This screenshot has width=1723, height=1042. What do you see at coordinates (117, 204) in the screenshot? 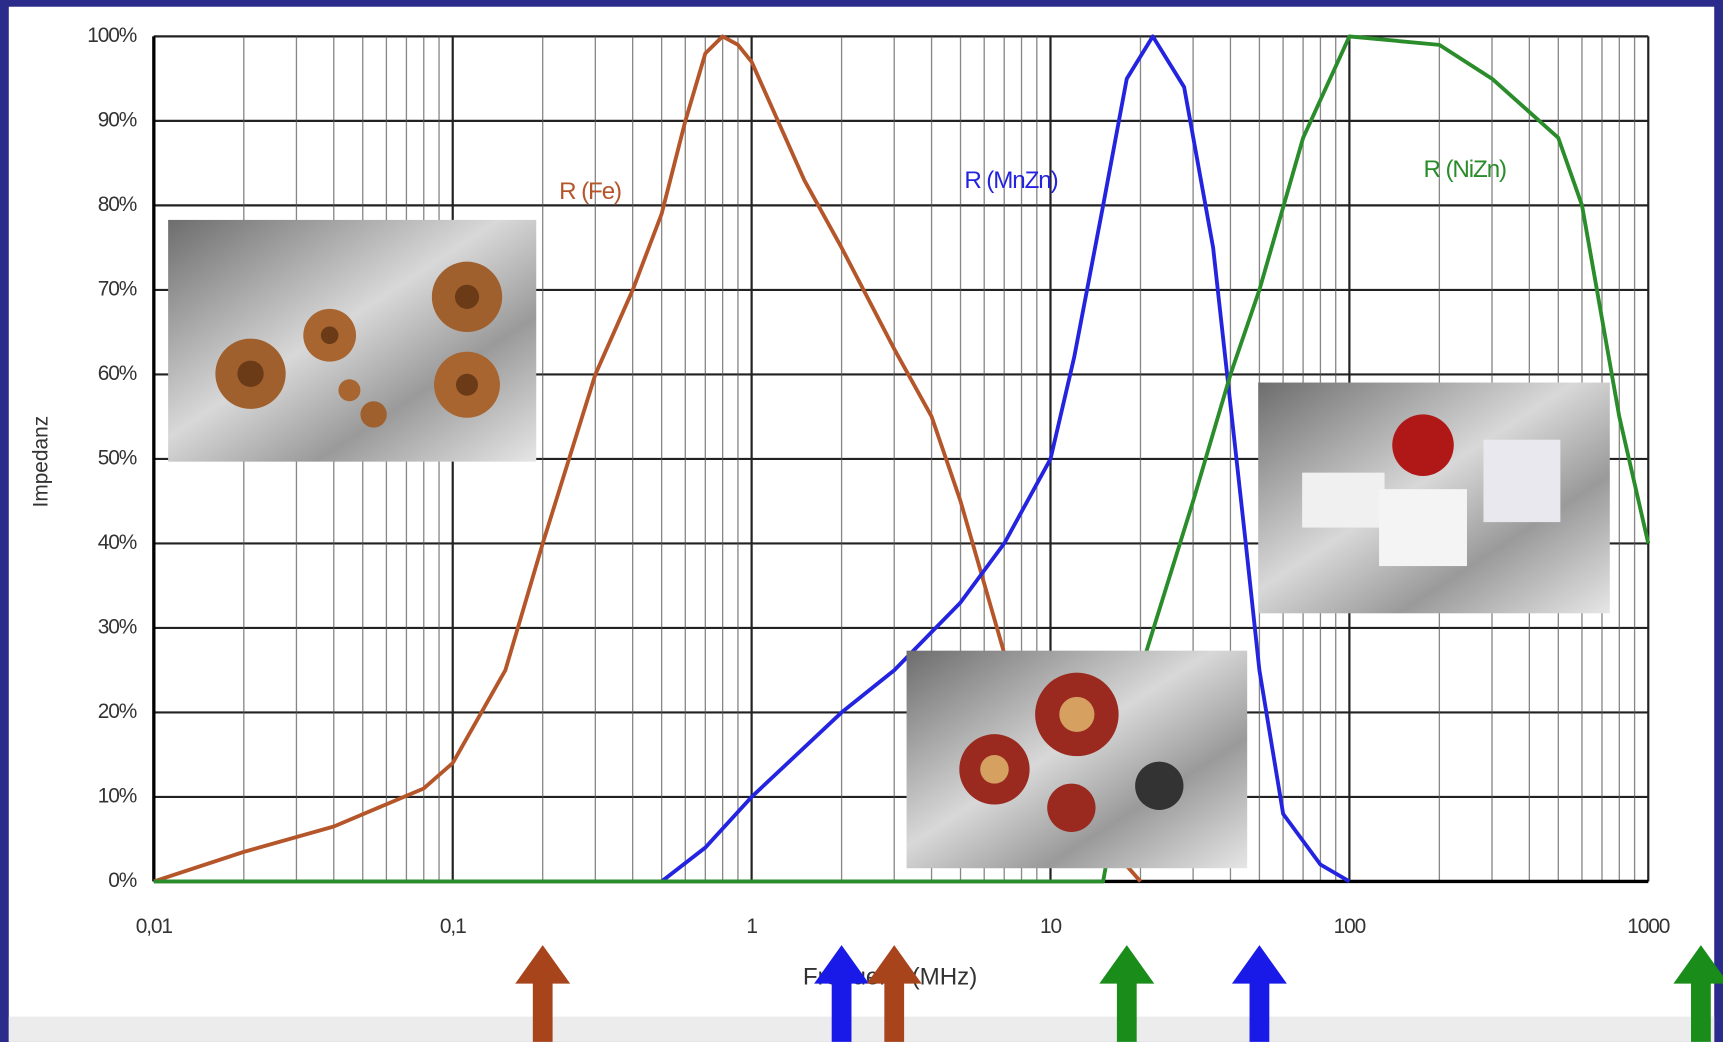
I see `y-tick-label: 80%` at bounding box center [117, 204].